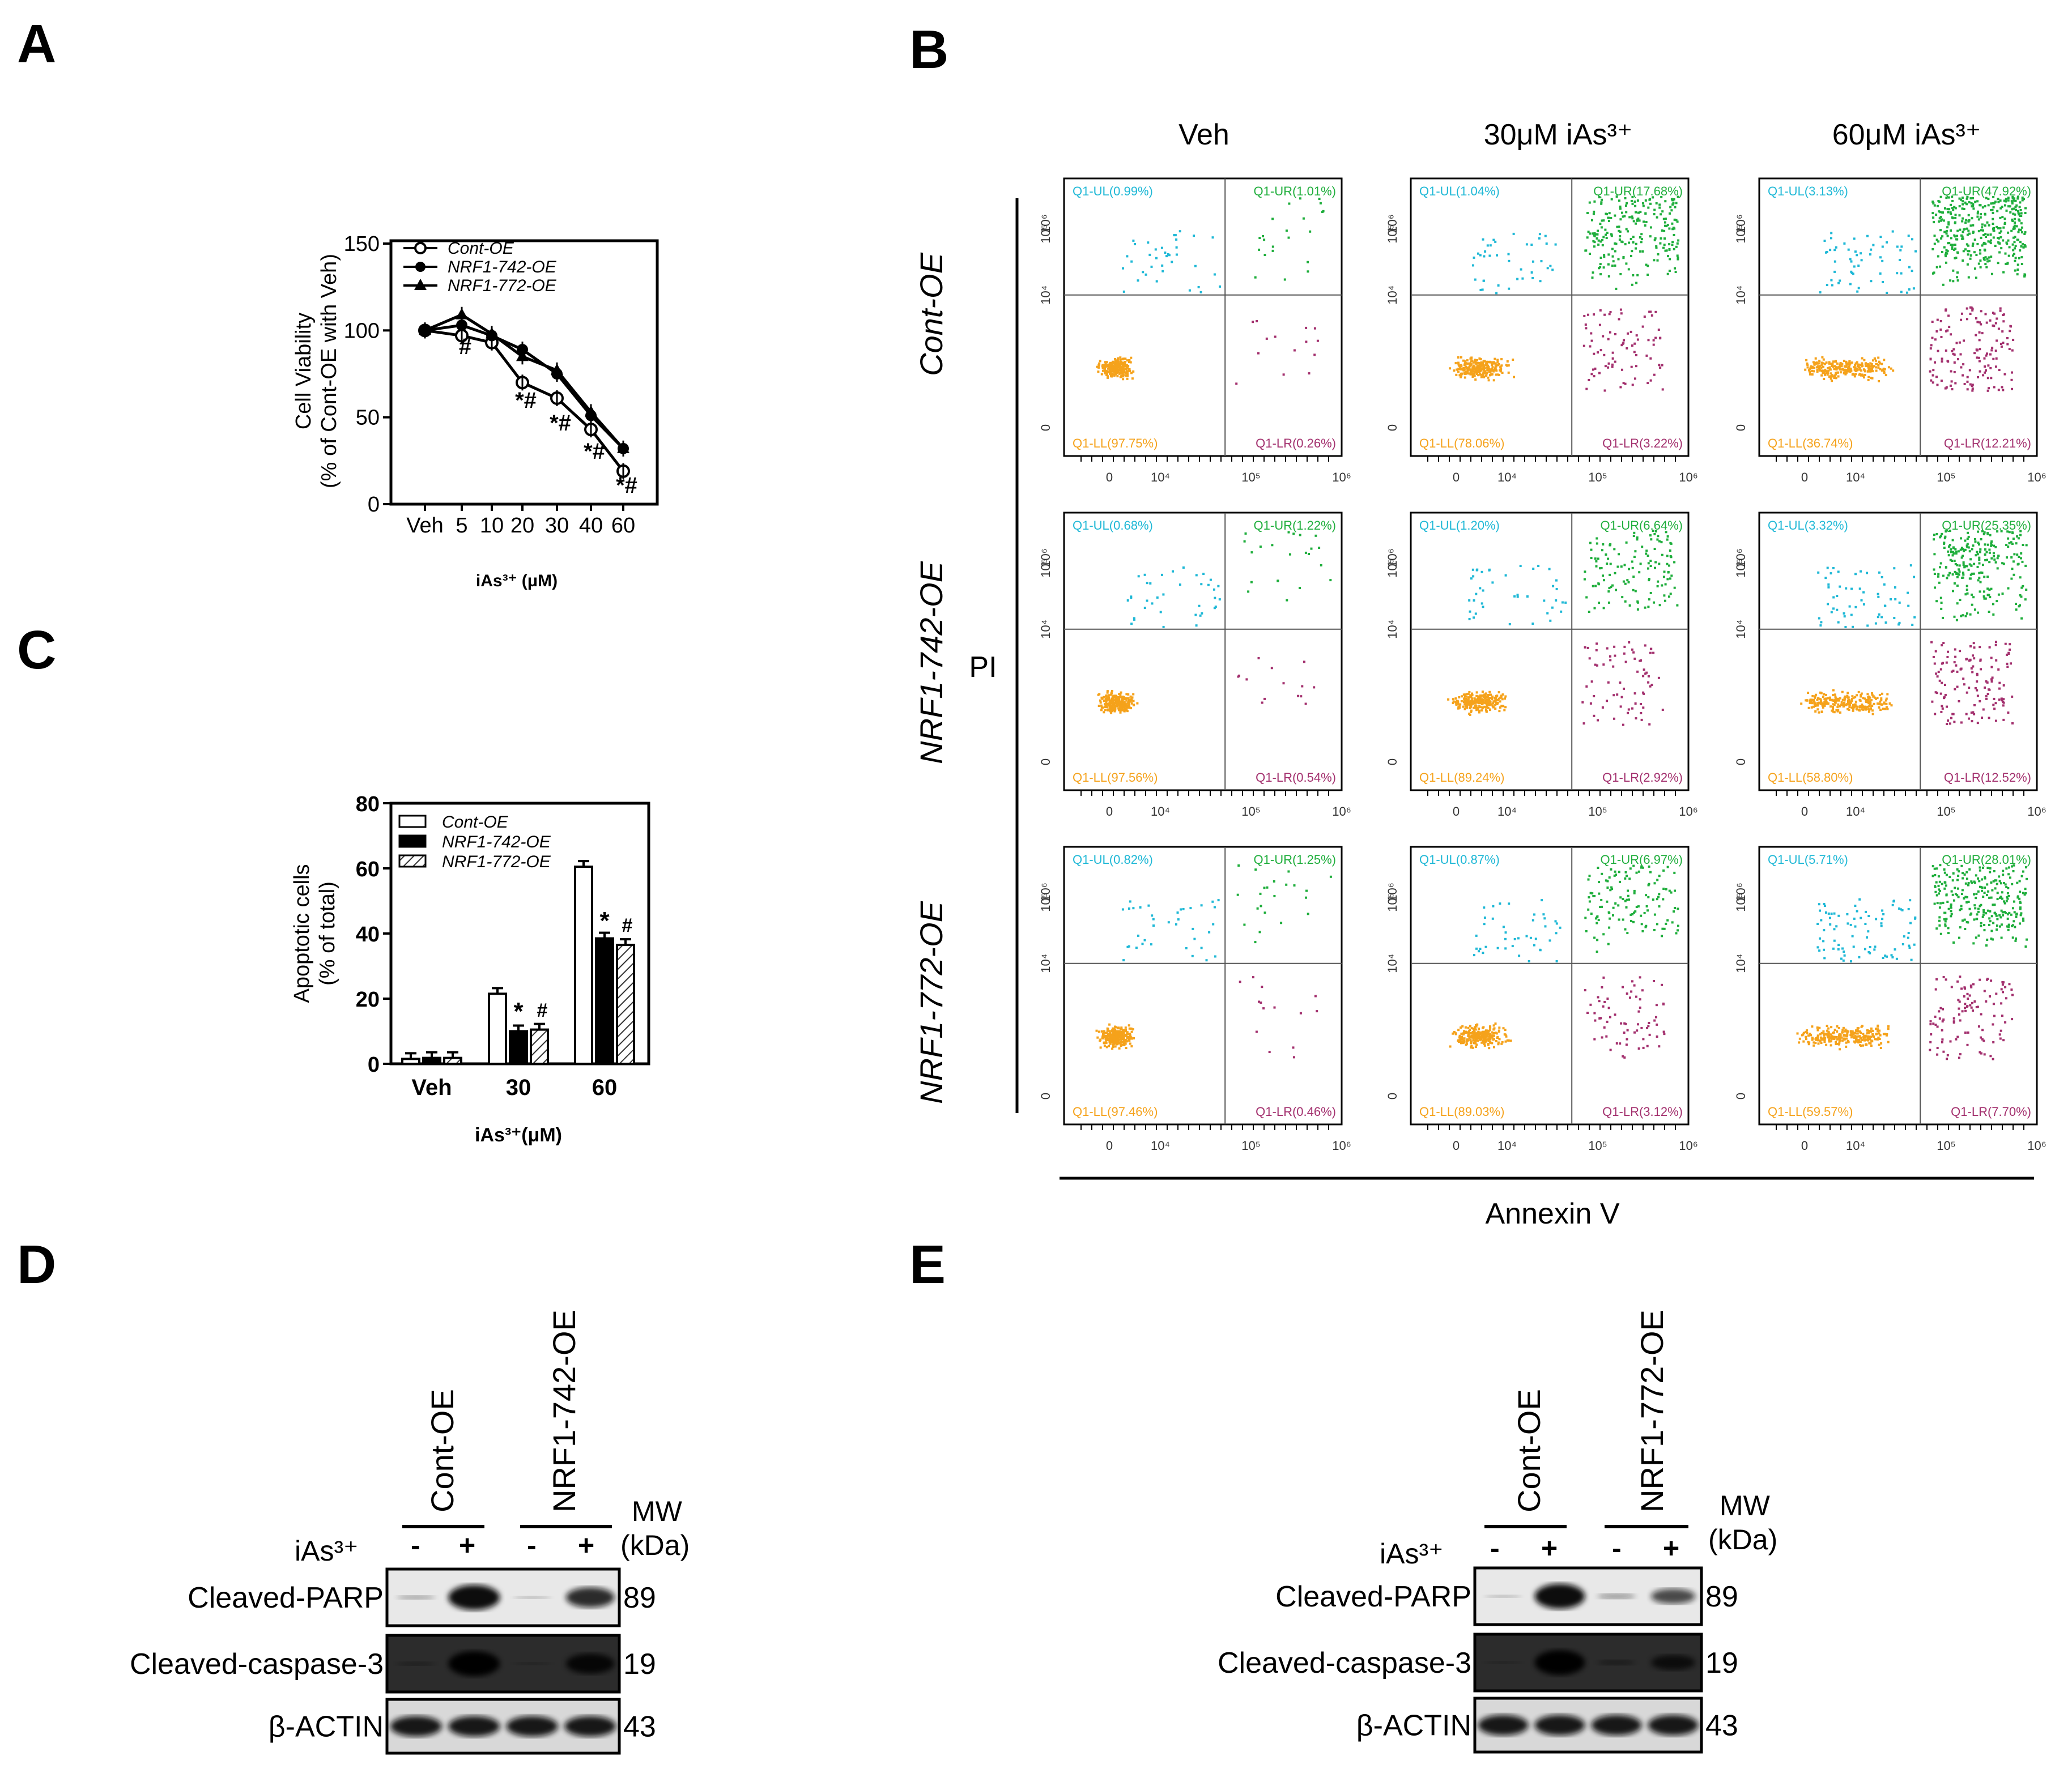 The width and height of the screenshot is (2072, 1773). I want to click on x-tick-label: 30, so click(518, 1087).